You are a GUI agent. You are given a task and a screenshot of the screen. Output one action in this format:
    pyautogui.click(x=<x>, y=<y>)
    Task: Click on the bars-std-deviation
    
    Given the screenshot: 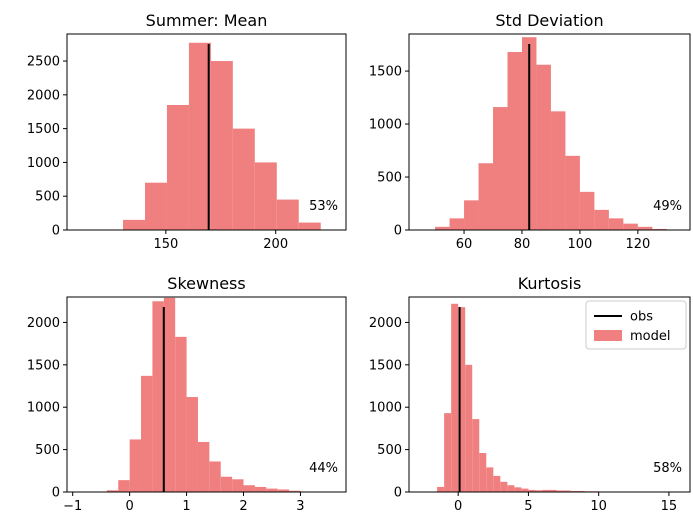 What is the action you would take?
    pyautogui.click(x=551, y=133)
    